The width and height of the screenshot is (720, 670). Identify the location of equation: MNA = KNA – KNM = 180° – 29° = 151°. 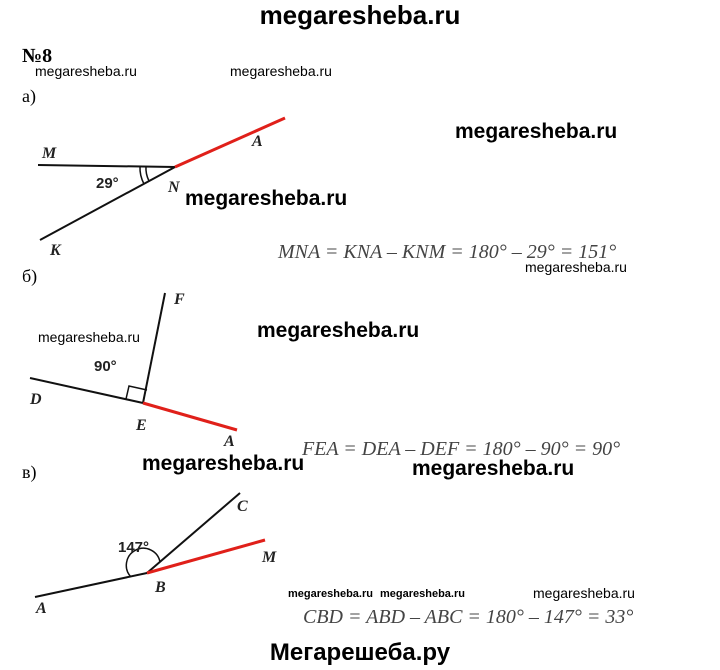
(446, 252).